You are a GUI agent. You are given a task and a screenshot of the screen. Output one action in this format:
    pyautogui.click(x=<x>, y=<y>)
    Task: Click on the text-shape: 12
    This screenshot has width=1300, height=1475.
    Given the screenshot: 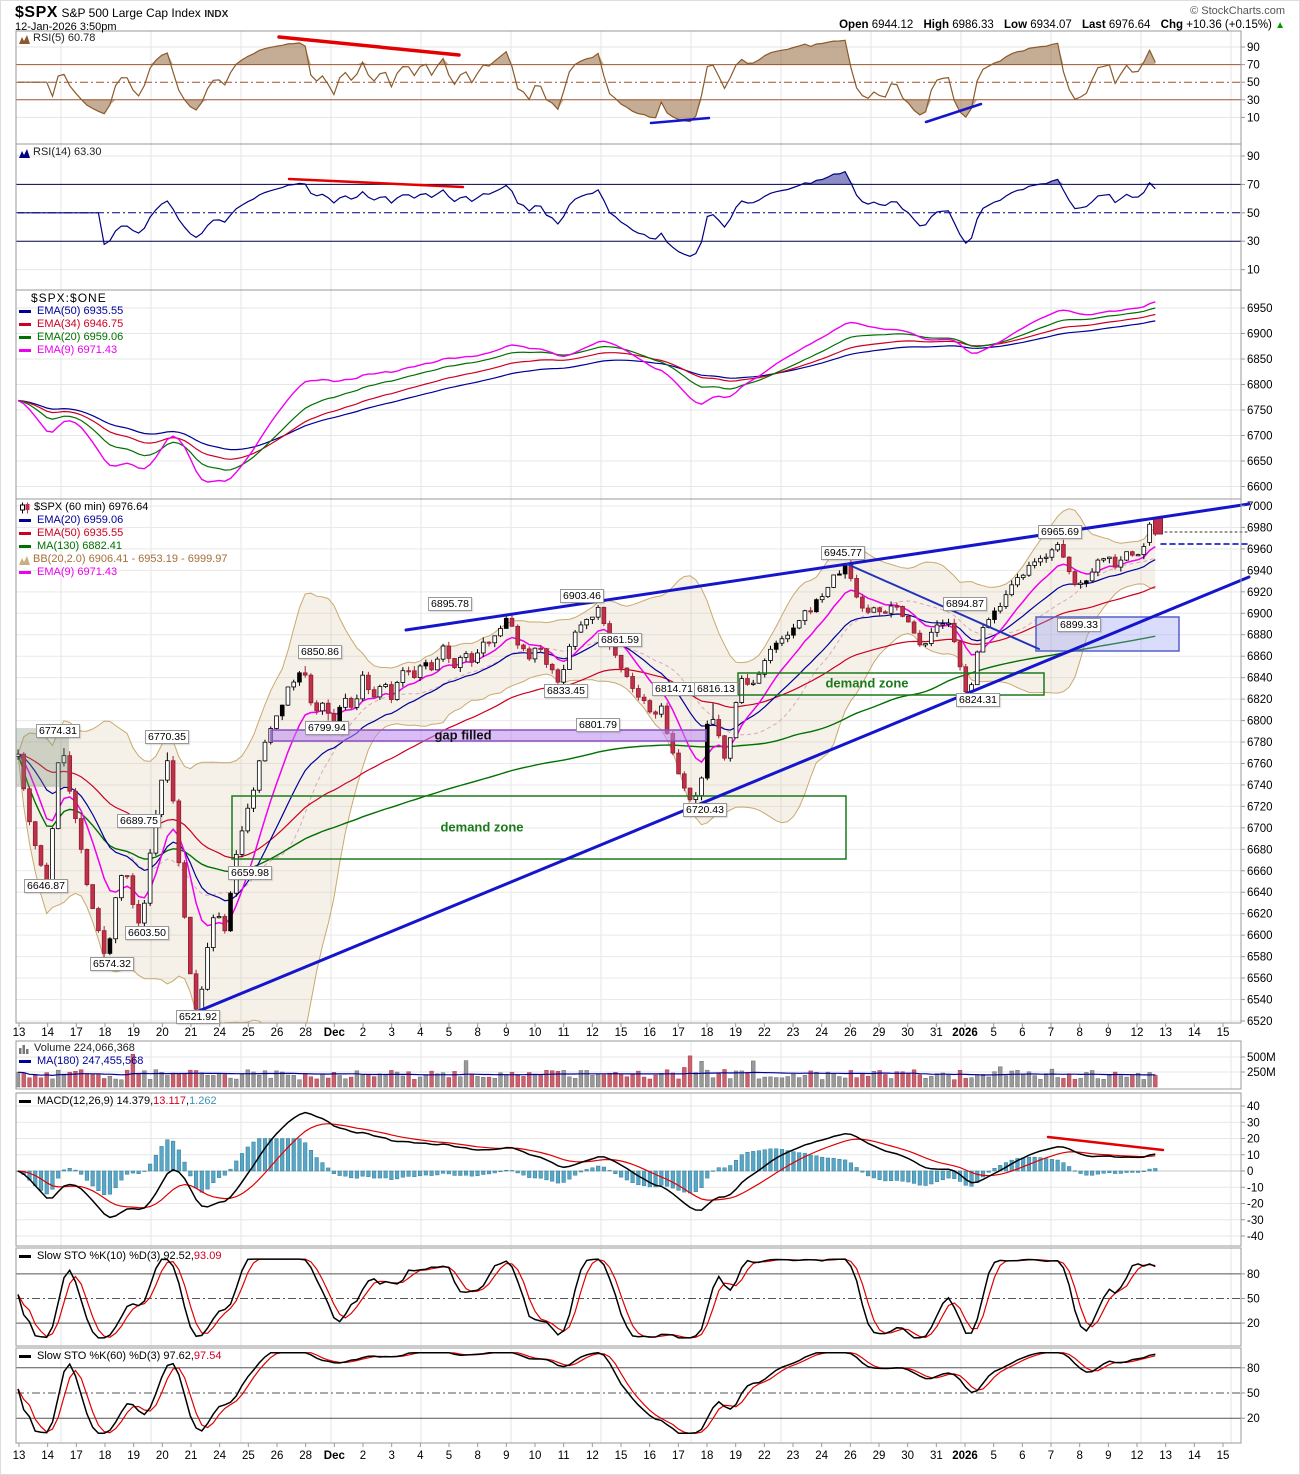 What is the action you would take?
    pyautogui.click(x=592, y=1456)
    